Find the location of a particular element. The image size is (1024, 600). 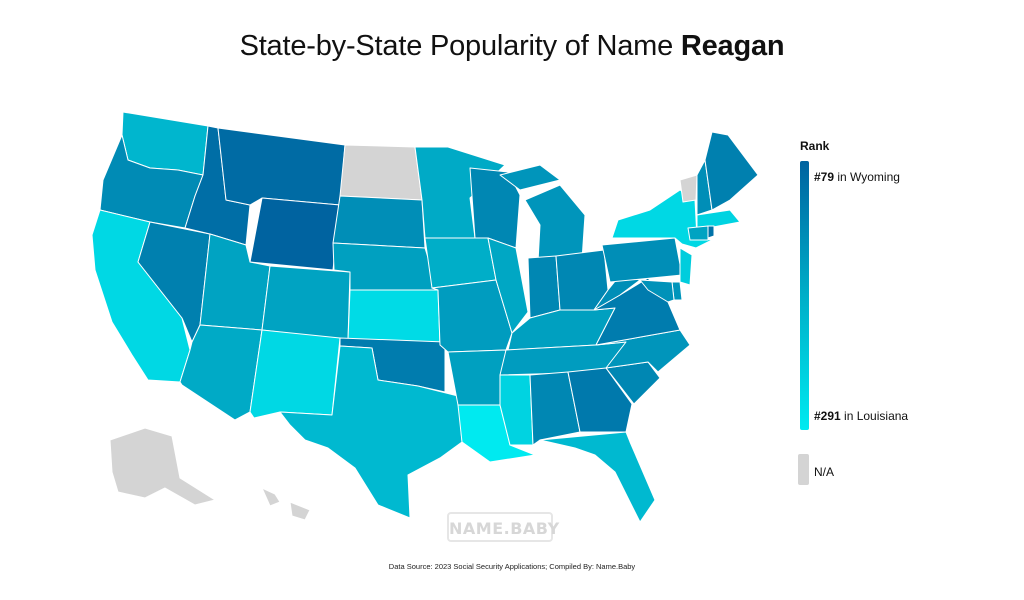

state-me is located at coordinates (731, 171).